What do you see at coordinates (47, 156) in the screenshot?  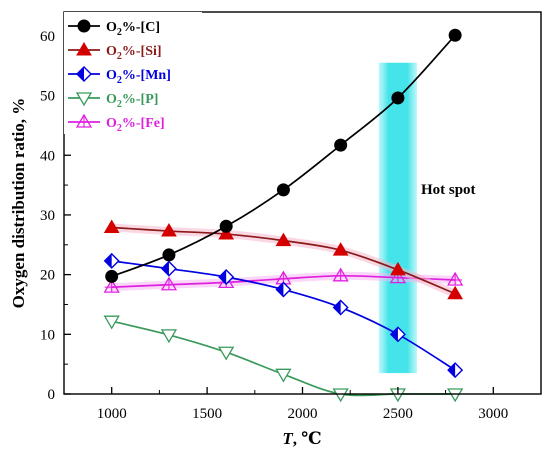 I see `y-tick-label: 40` at bounding box center [47, 156].